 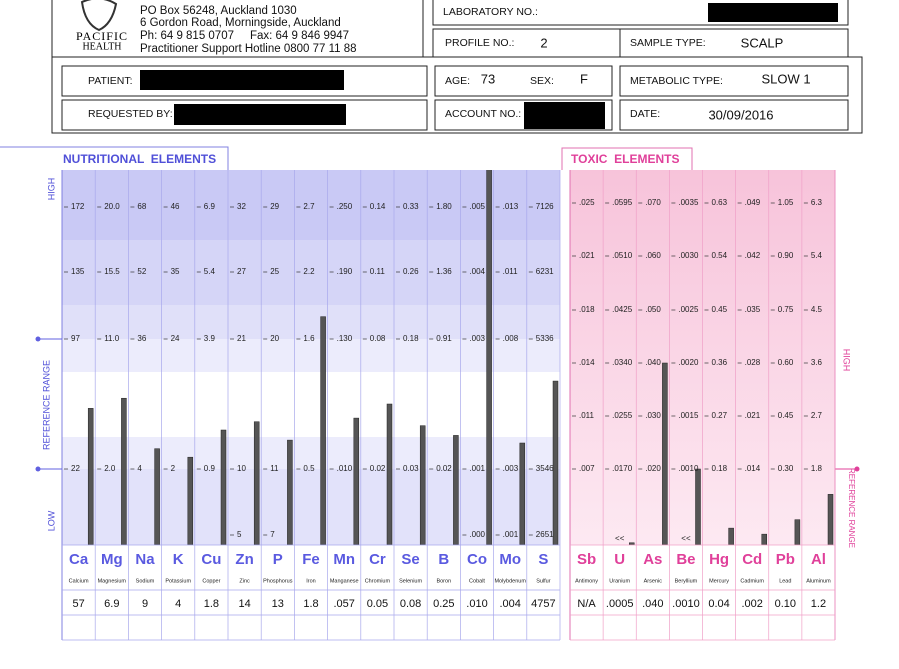 What do you see at coordinates (490, 12) in the screenshot?
I see `field-label: LABORATORY NO.:` at bounding box center [490, 12].